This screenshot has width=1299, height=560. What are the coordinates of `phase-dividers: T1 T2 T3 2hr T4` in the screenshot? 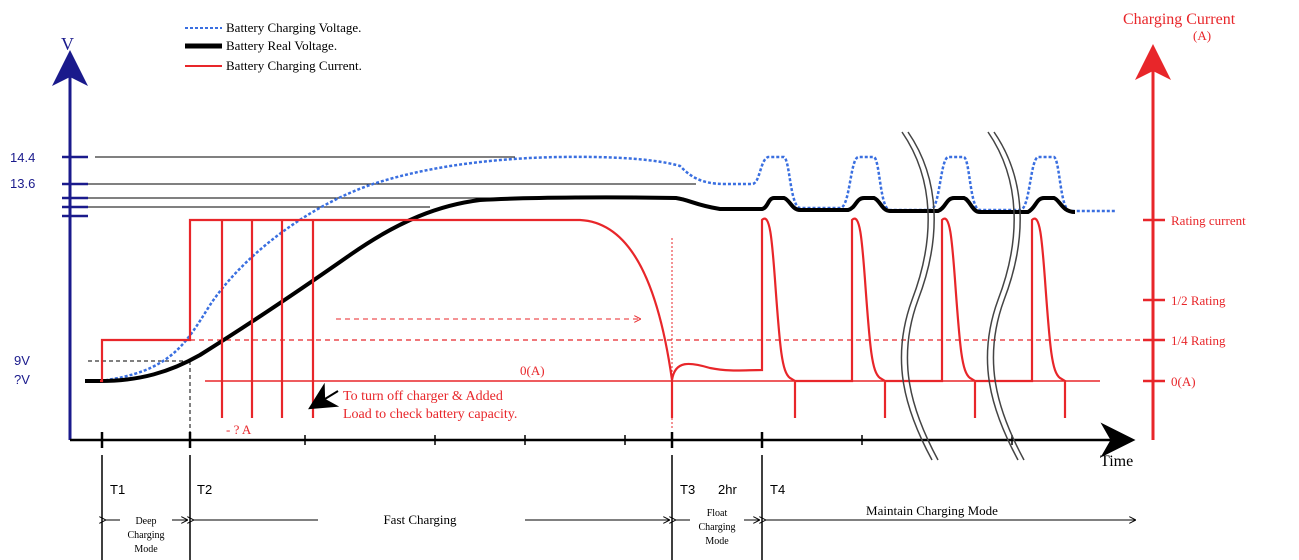 It's located at (443, 507).